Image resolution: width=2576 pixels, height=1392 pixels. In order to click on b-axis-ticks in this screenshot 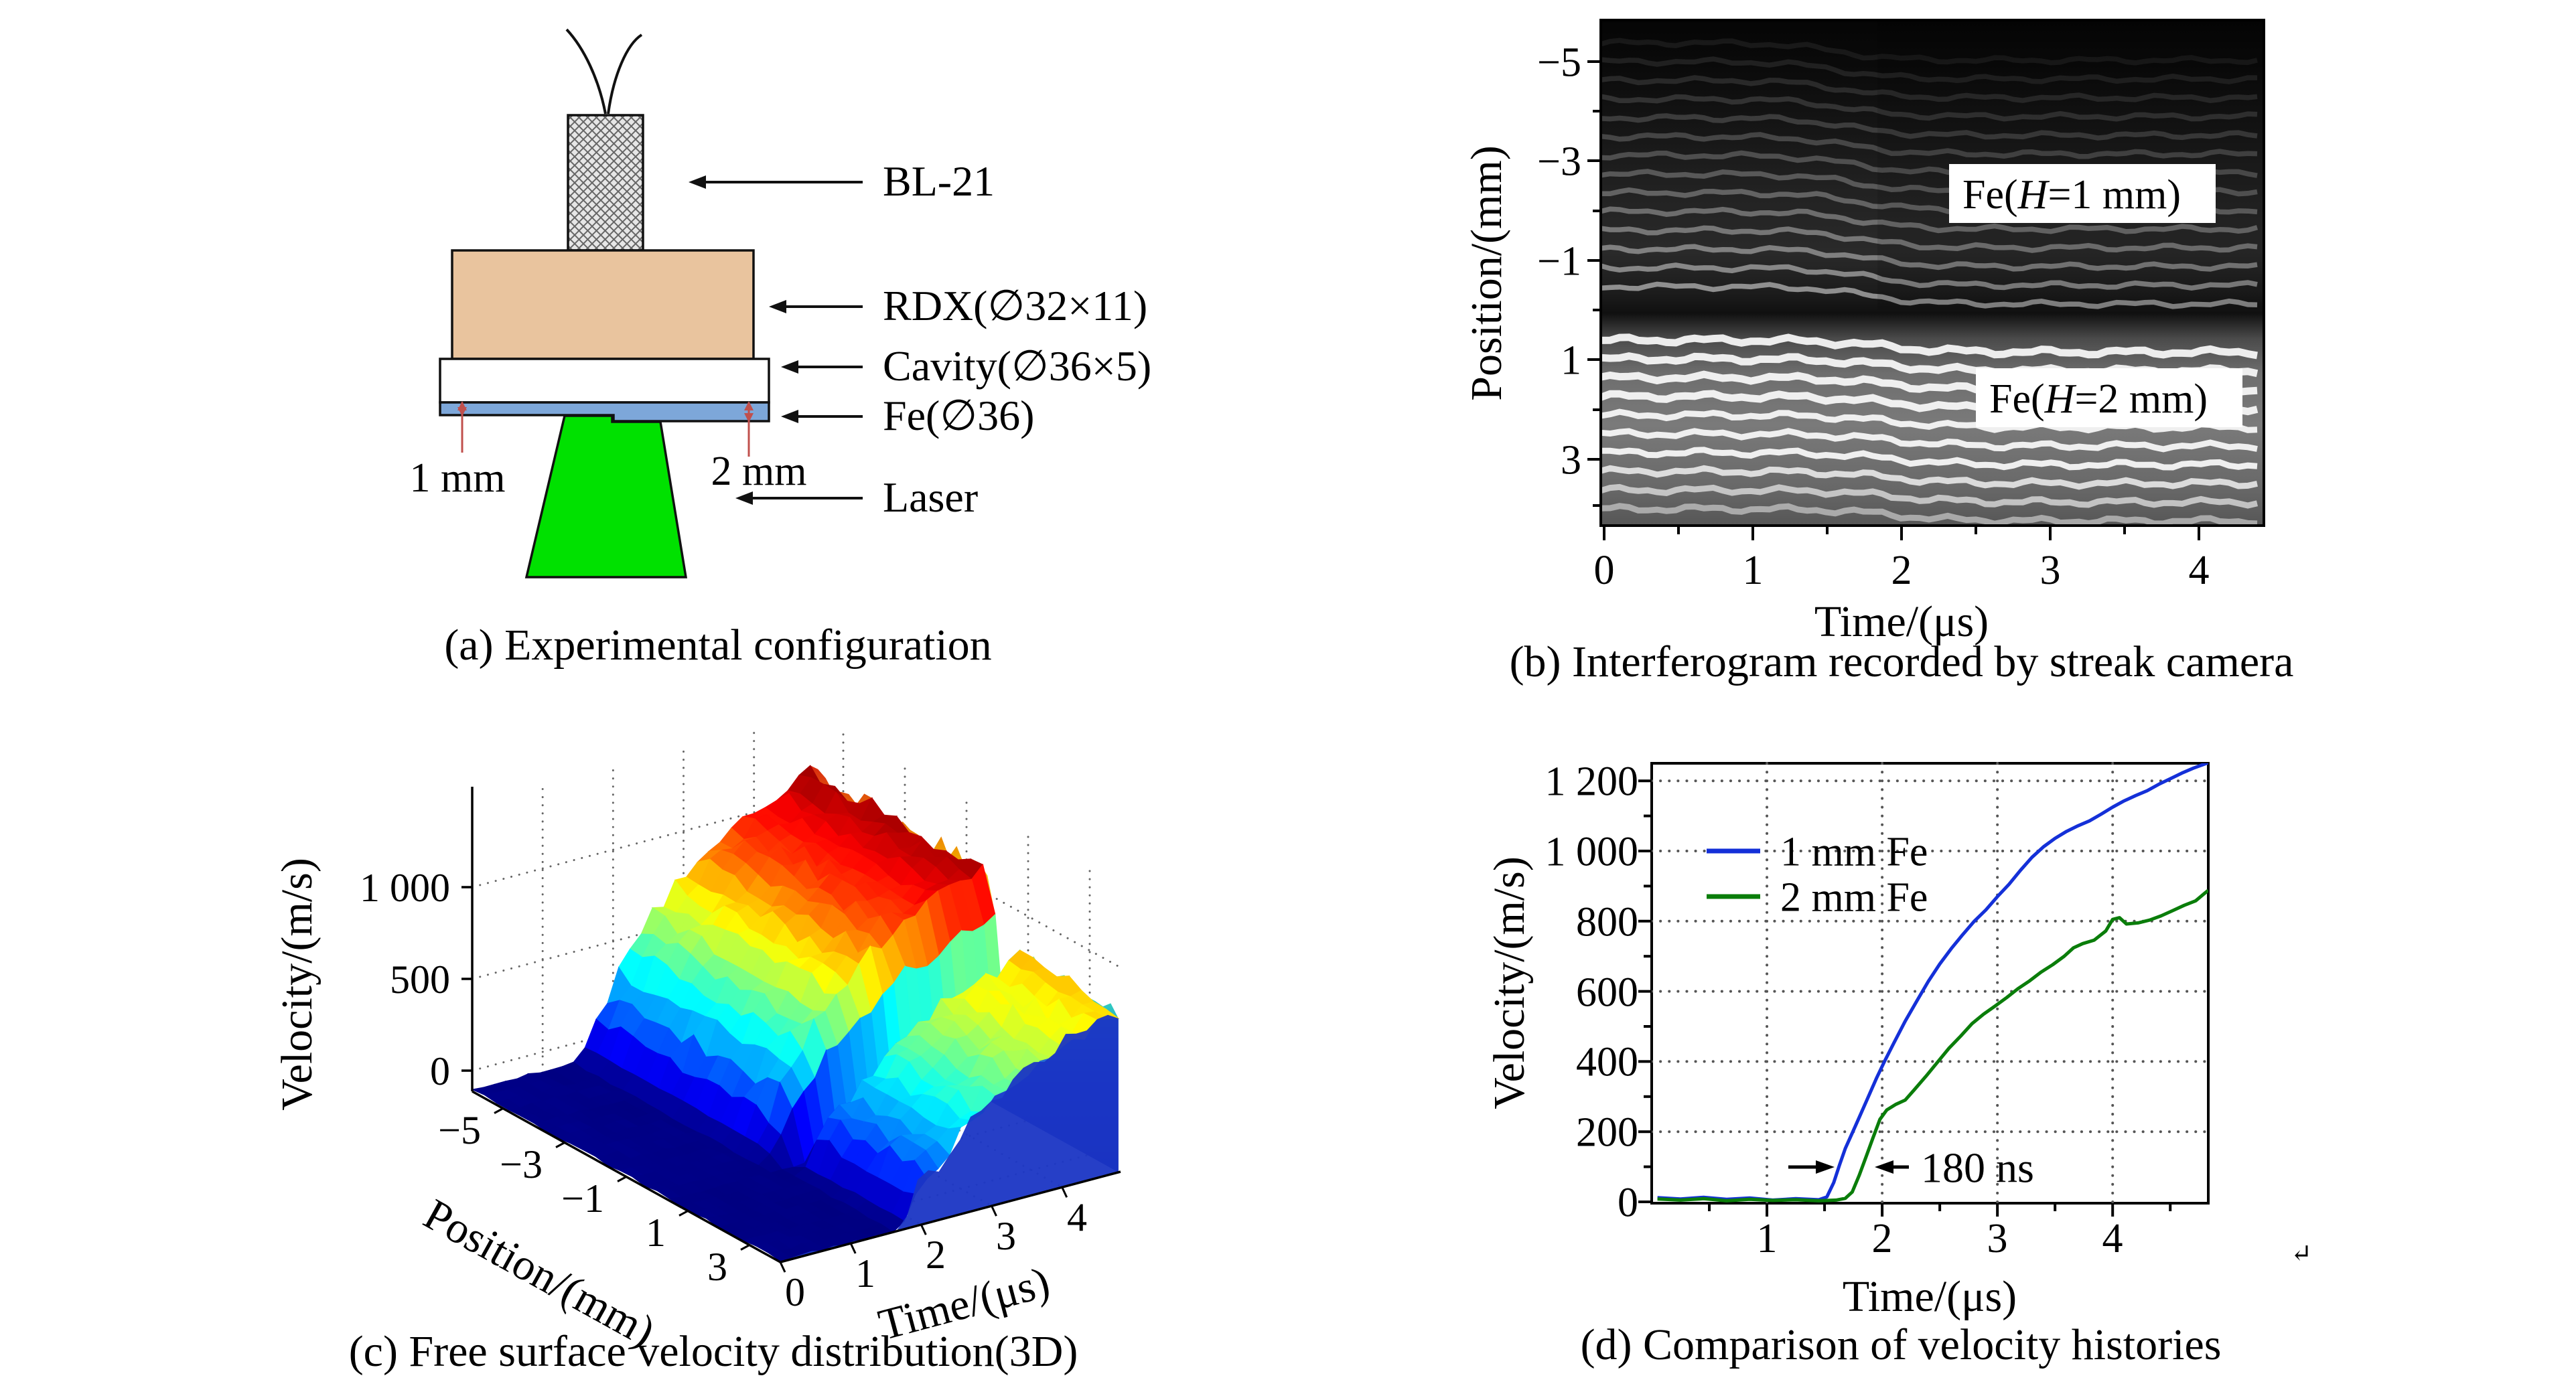, I will do `click(1893, 300)`.